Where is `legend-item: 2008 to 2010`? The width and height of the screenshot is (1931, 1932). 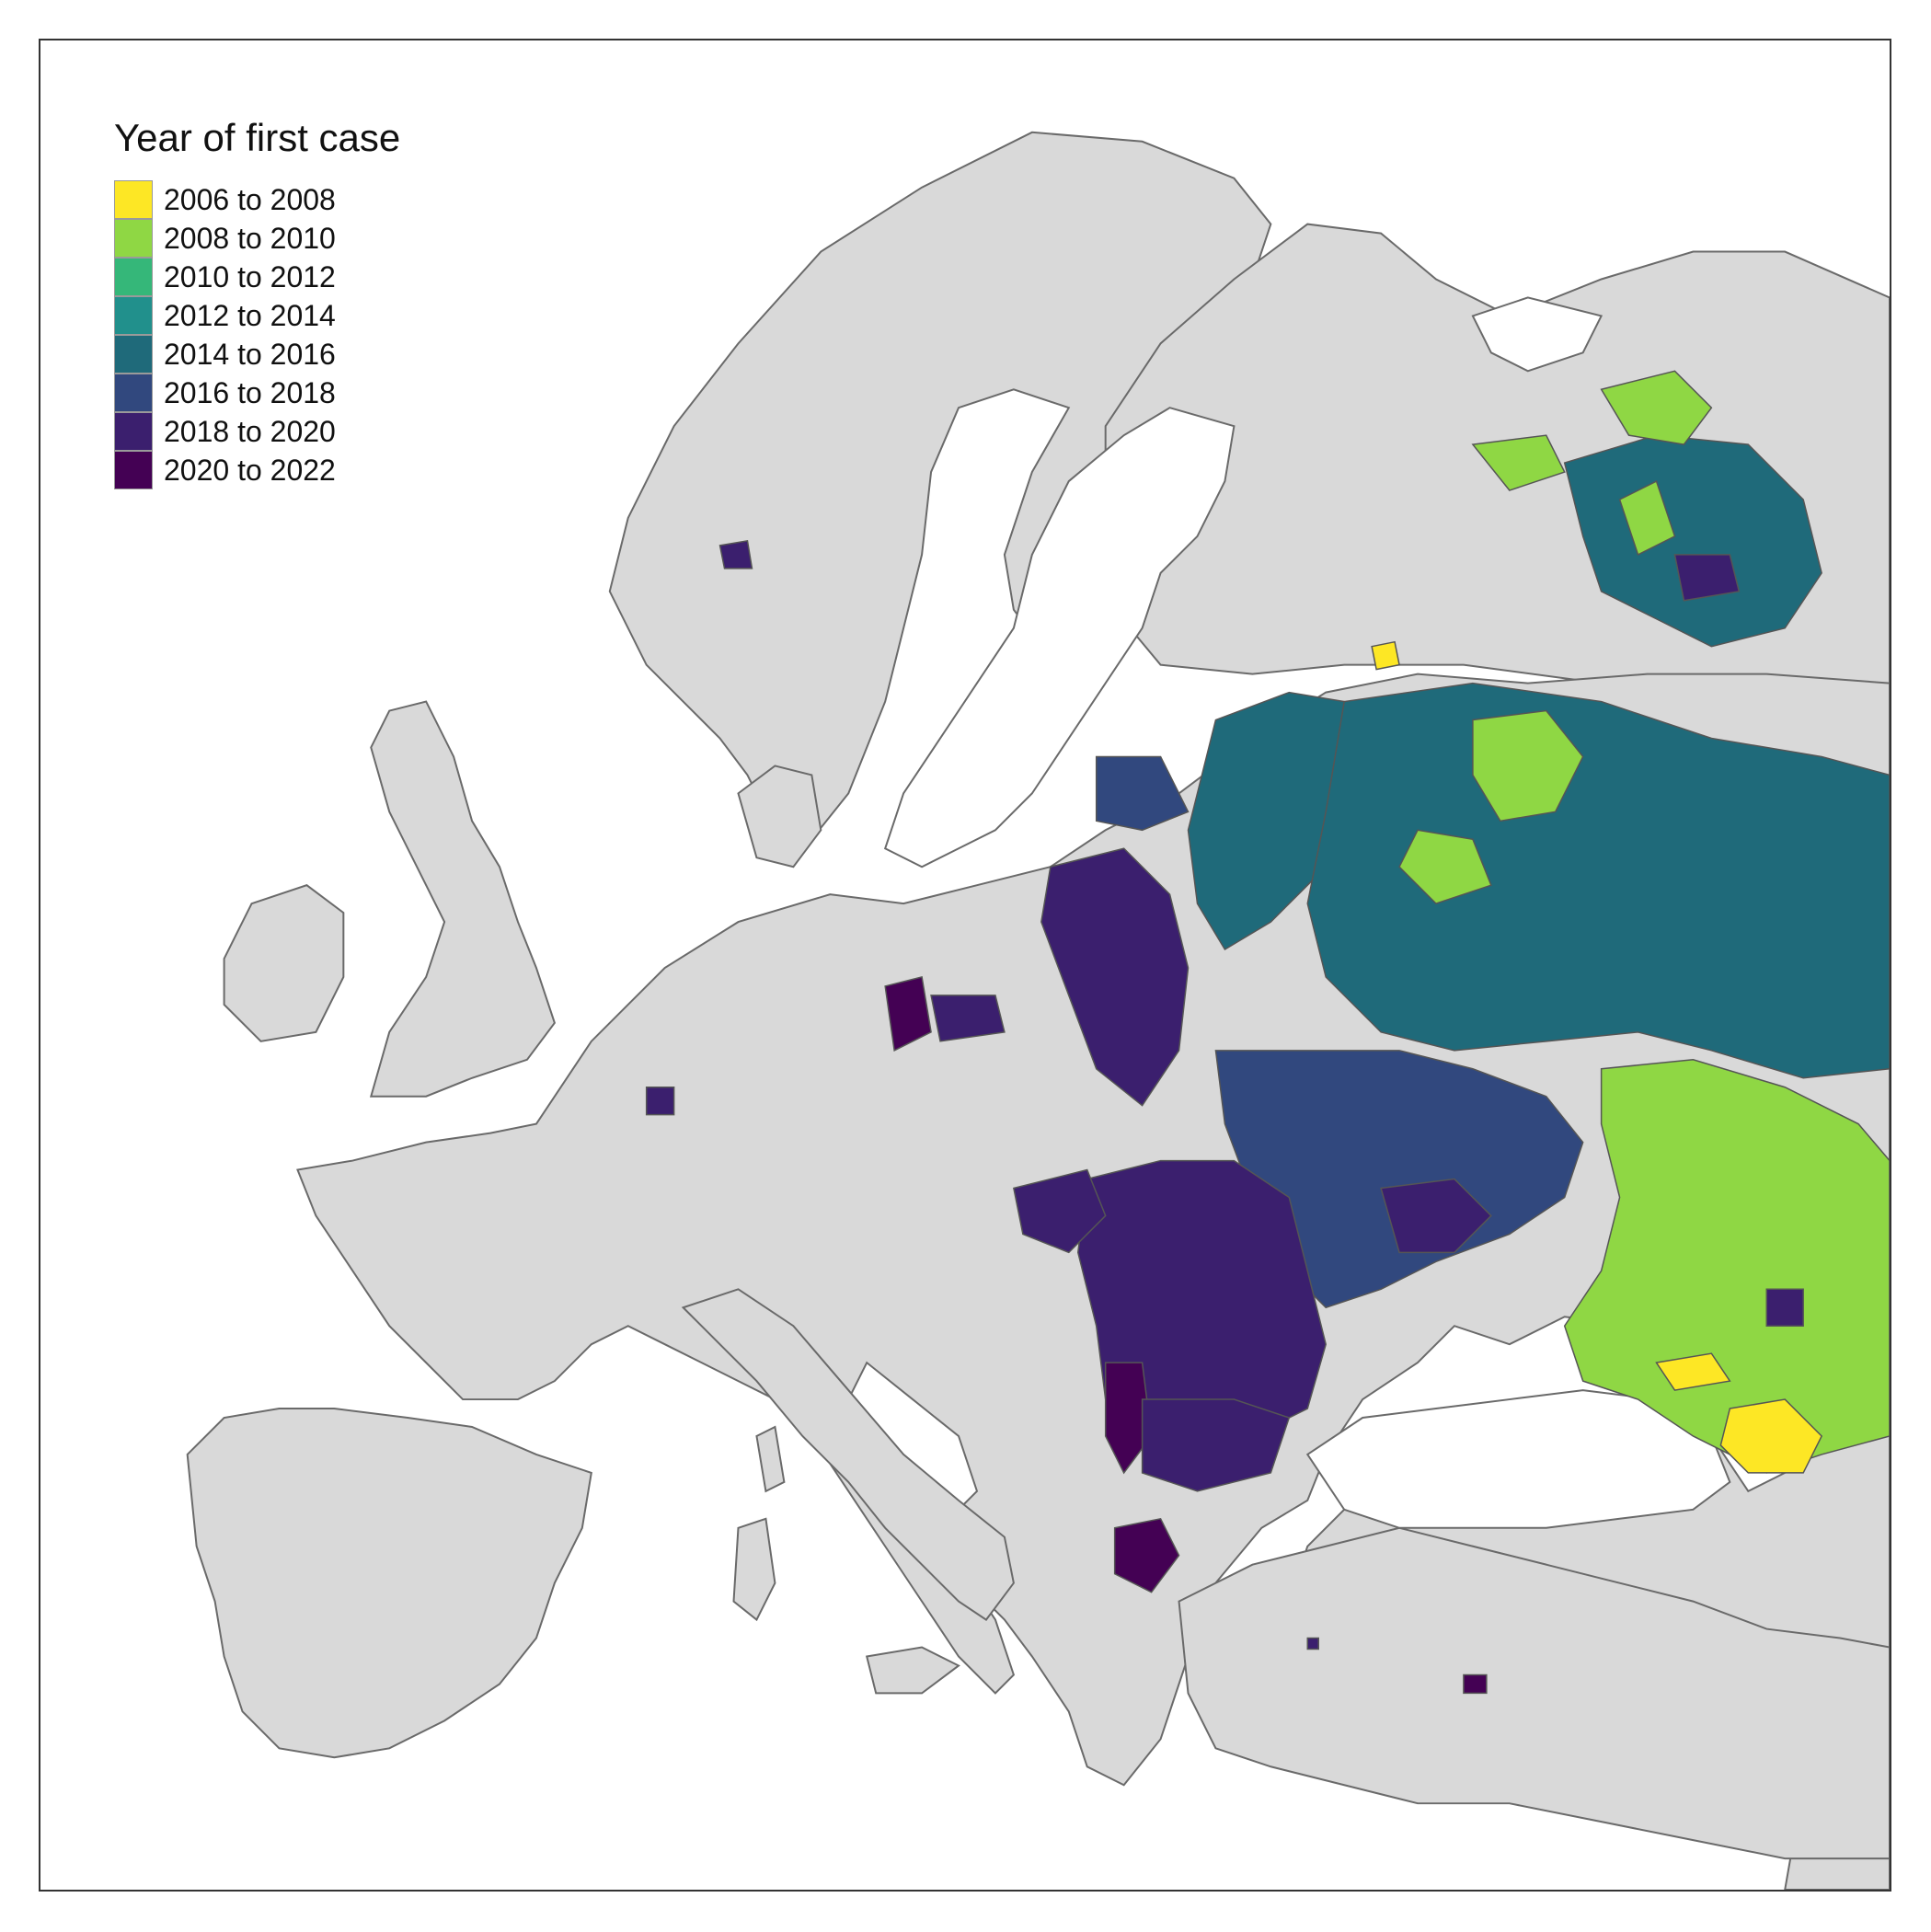 legend-item: 2008 to 2010 is located at coordinates (257, 238).